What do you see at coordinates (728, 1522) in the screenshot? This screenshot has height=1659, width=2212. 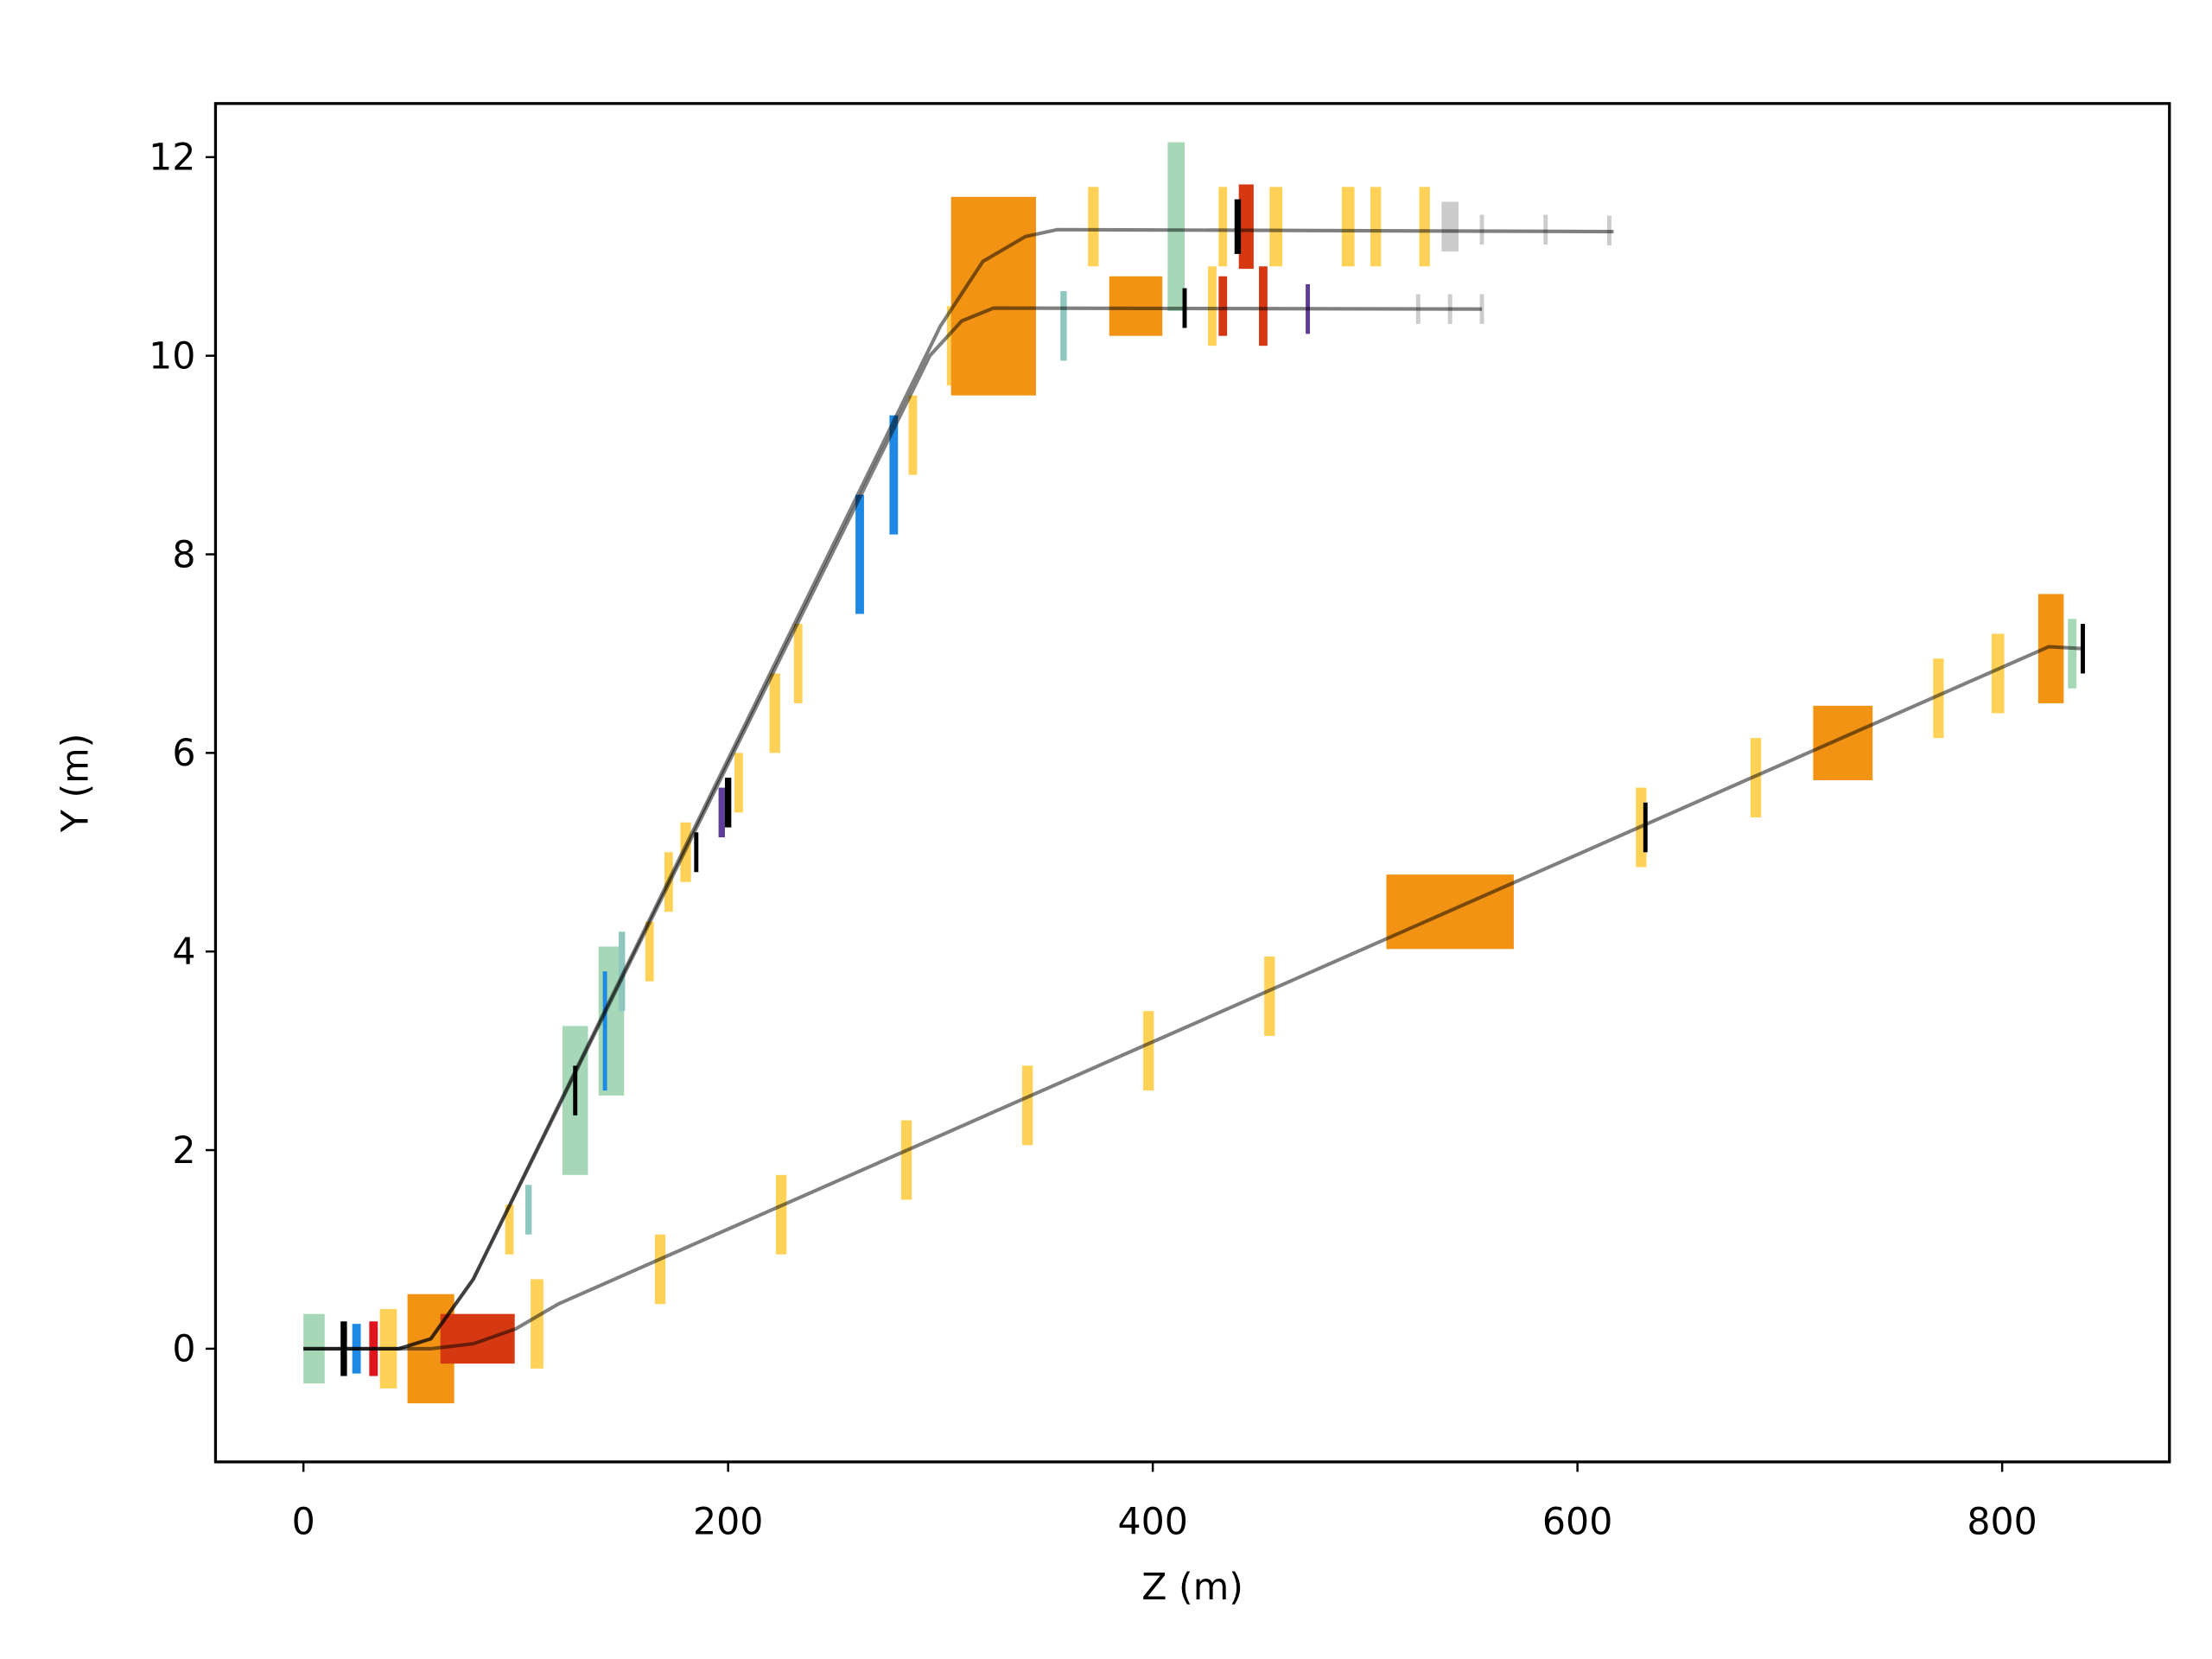 I see `x-tick-label: 200` at bounding box center [728, 1522].